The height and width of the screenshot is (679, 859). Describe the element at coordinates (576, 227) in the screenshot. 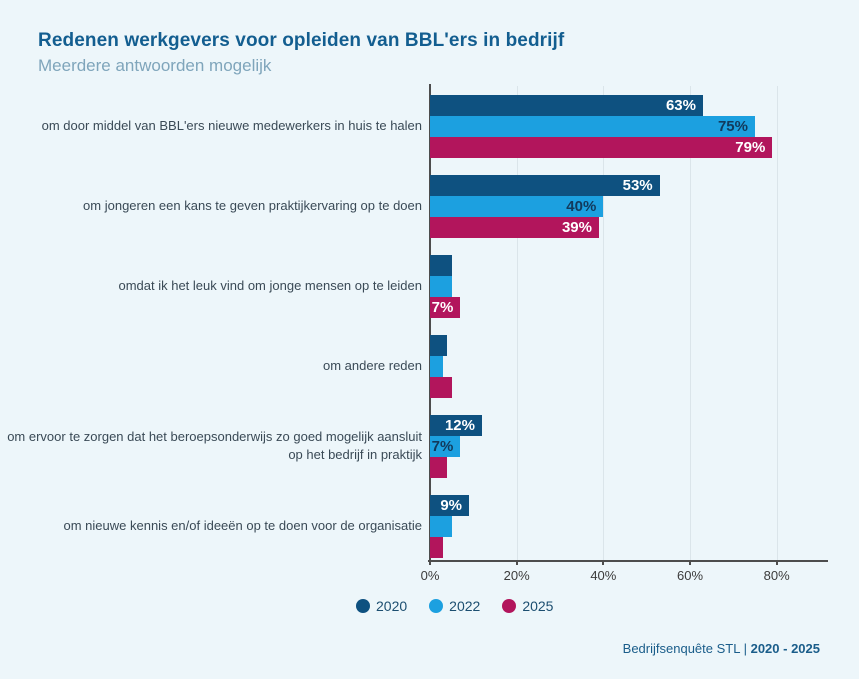

I see `bar-value-label: 39%` at that location.